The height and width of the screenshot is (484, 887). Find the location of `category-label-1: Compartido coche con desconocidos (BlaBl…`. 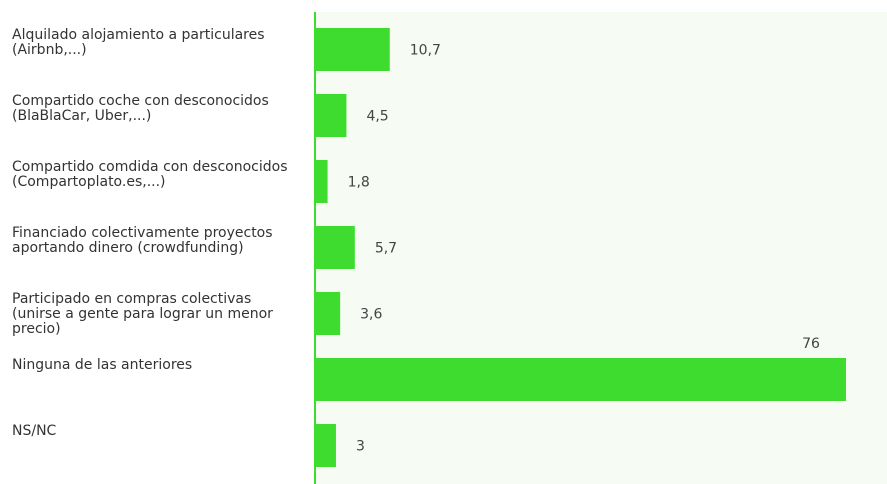

category-label-1: Compartido coche con desconocidos (BlaBl… is located at coordinates (140, 108).